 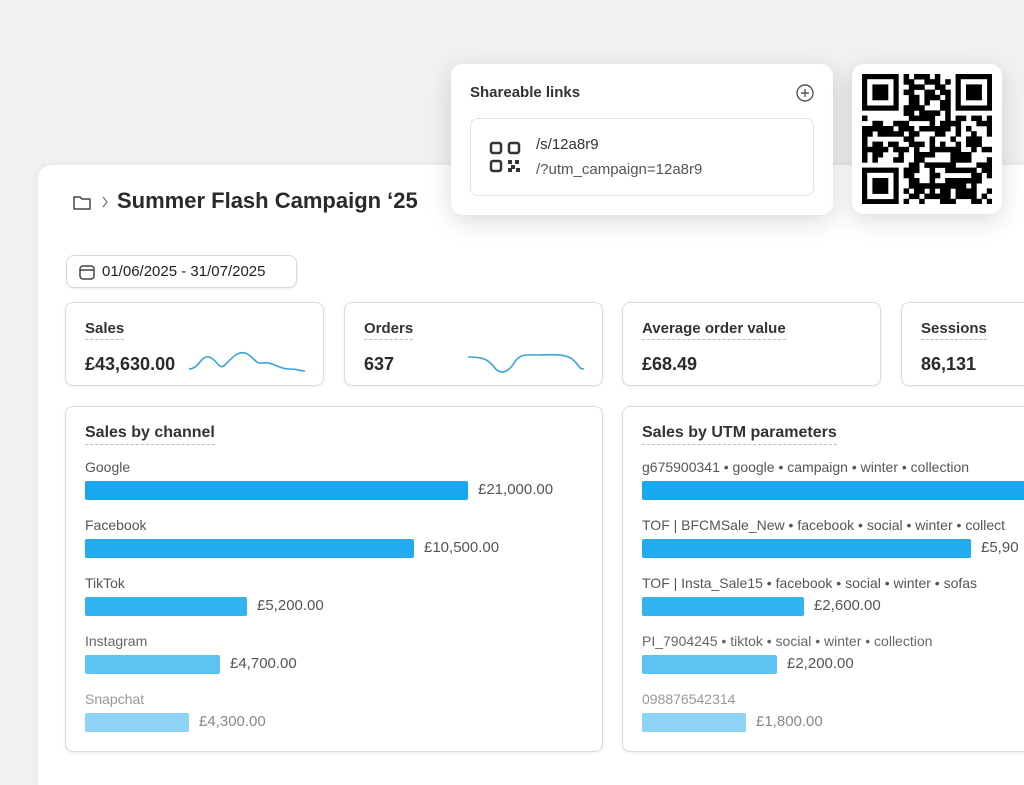 What do you see at coordinates (290, 605) in the screenshot?
I see `row-value: £5,200.00` at bounding box center [290, 605].